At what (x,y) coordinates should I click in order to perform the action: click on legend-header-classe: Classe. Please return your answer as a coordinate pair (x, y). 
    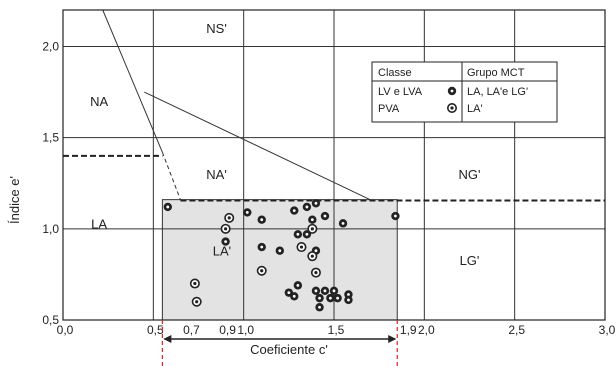
    Looking at the image, I should click on (395, 73).